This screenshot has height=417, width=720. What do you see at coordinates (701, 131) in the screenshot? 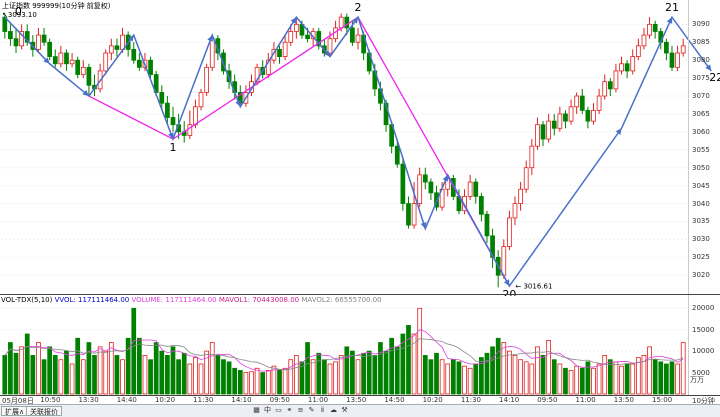
I see `price-tick-label: 3060` at bounding box center [701, 131].